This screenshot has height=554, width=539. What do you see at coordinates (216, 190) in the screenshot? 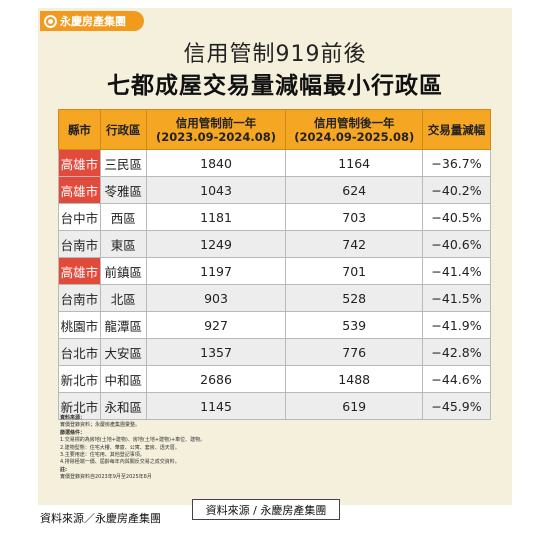
I see `cell-before: 1043` at bounding box center [216, 190].